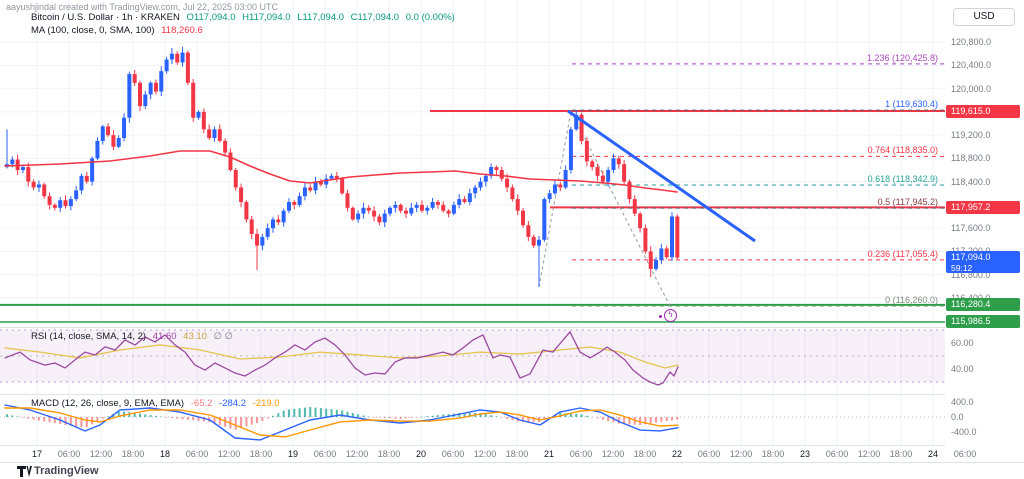  I want to click on ma-legend: MA (100, close, 0, SMA, 100) 118,260.6, so click(119, 30).